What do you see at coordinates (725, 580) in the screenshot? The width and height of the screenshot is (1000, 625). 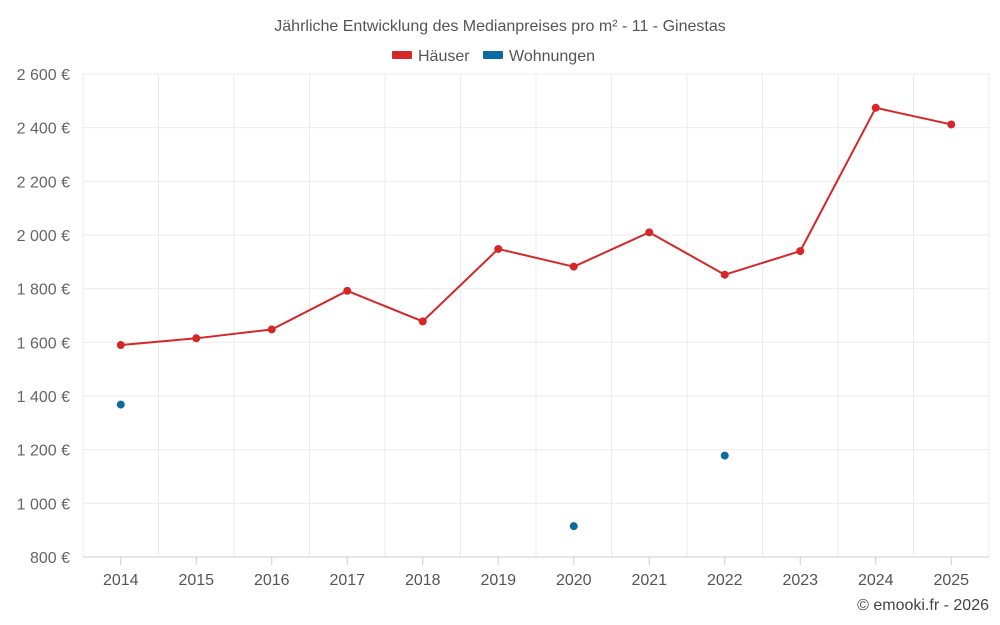 I see `x-tick-label: 2022` at bounding box center [725, 580].